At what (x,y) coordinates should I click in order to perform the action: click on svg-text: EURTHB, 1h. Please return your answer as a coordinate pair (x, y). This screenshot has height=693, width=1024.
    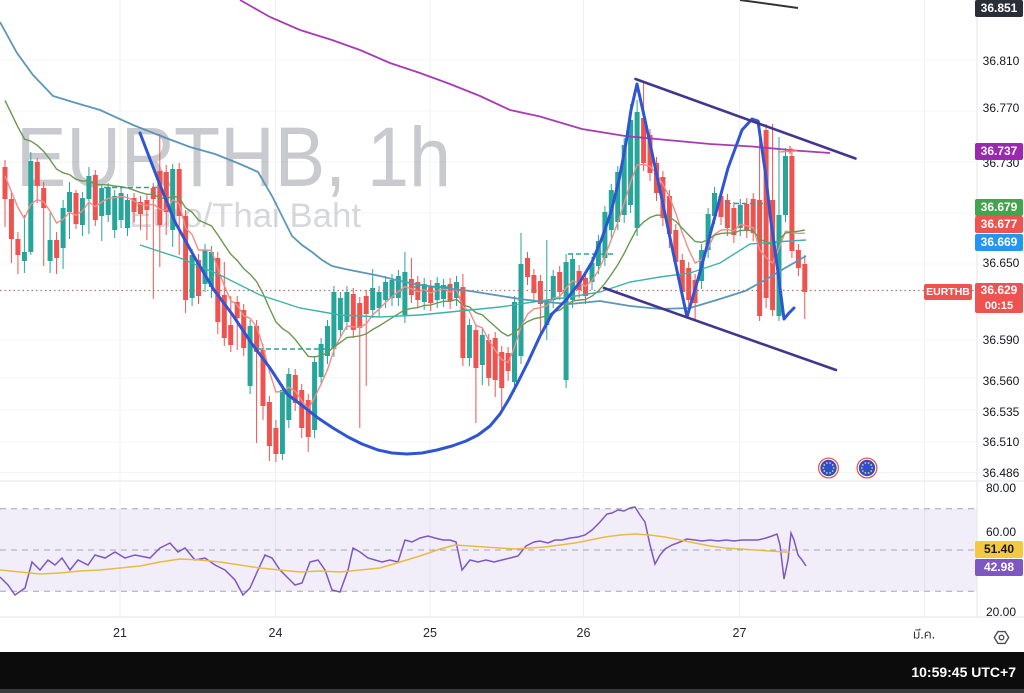
    Looking at the image, I should click on (233, 157).